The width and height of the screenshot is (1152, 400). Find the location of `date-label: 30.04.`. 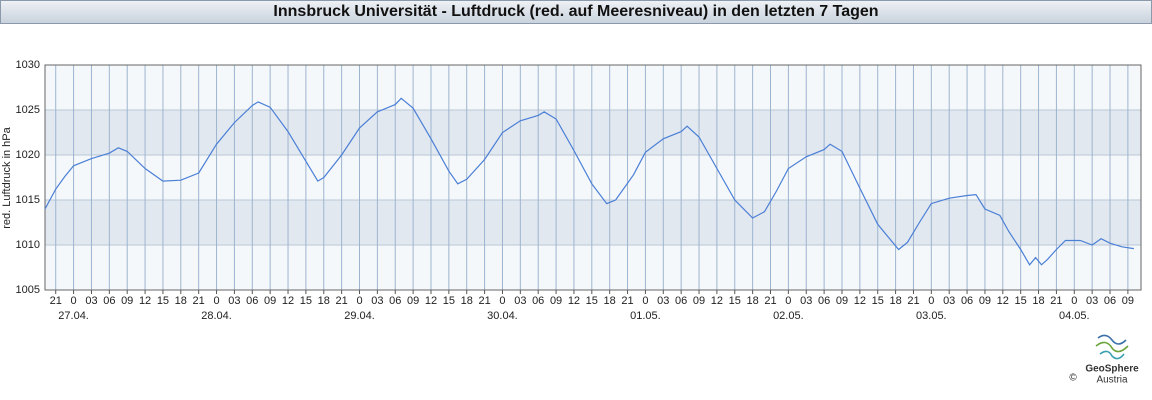

date-label: 30.04. is located at coordinates (502, 316).